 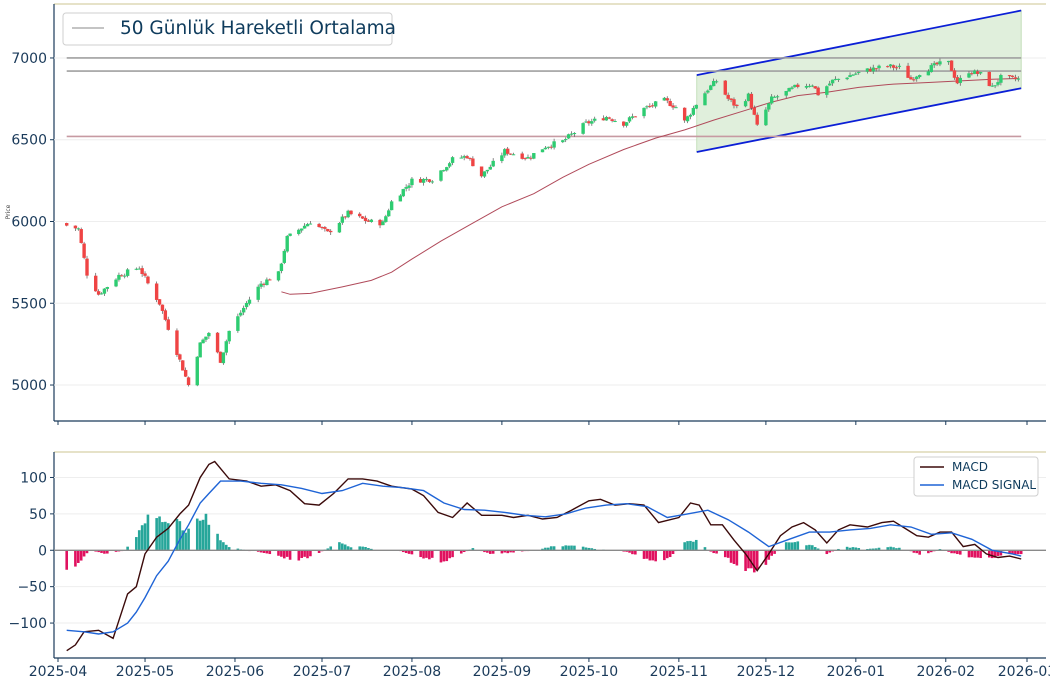 What do you see at coordinates (42, 551) in the screenshot?
I see `macd-y-tick-label: 0` at bounding box center [42, 551].